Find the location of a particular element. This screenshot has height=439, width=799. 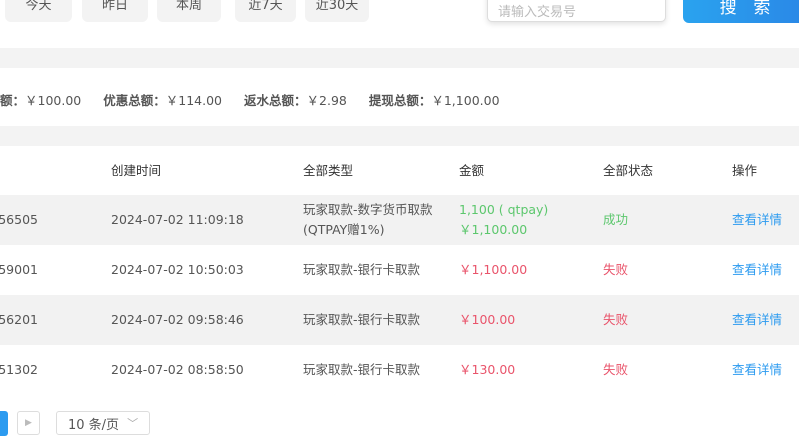

summary-value: ￥1,100.00 is located at coordinates (465, 100).